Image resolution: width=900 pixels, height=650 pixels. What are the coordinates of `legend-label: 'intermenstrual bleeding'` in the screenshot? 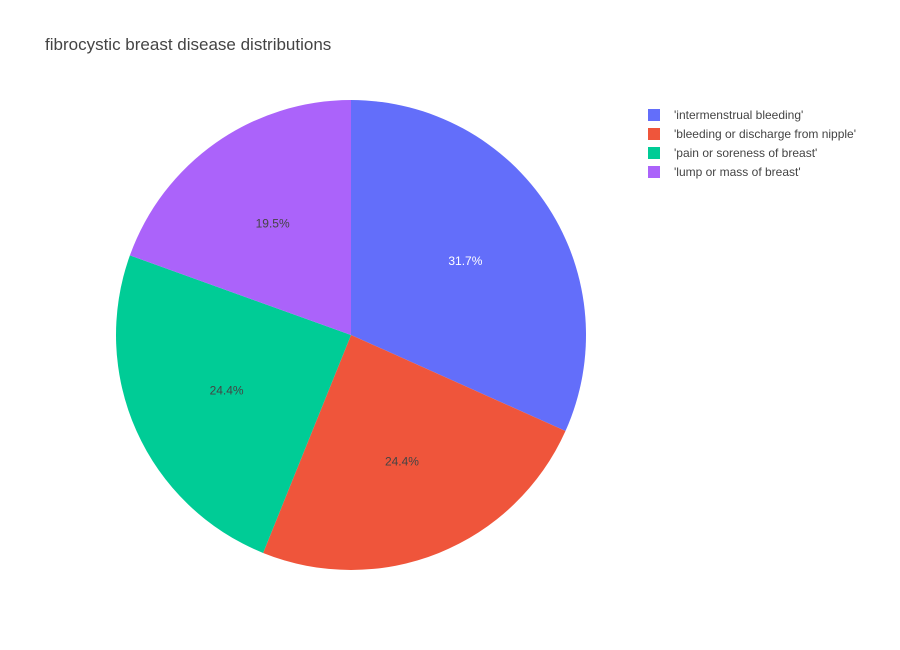 It's located at (738, 115).